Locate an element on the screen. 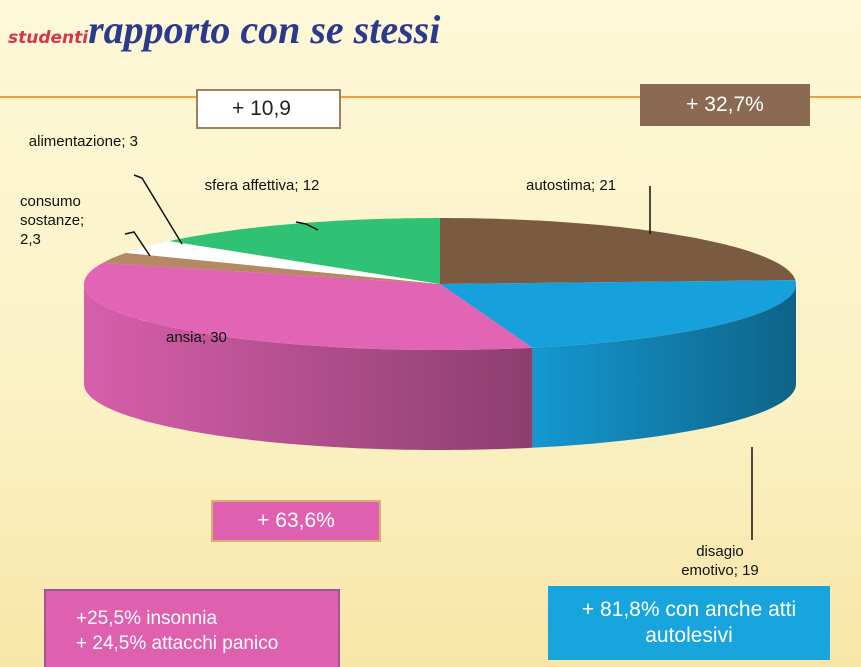 Image resolution: width=861 pixels, height=667 pixels. title-block: studentirapporto con se stessi is located at coordinates (224, 29).